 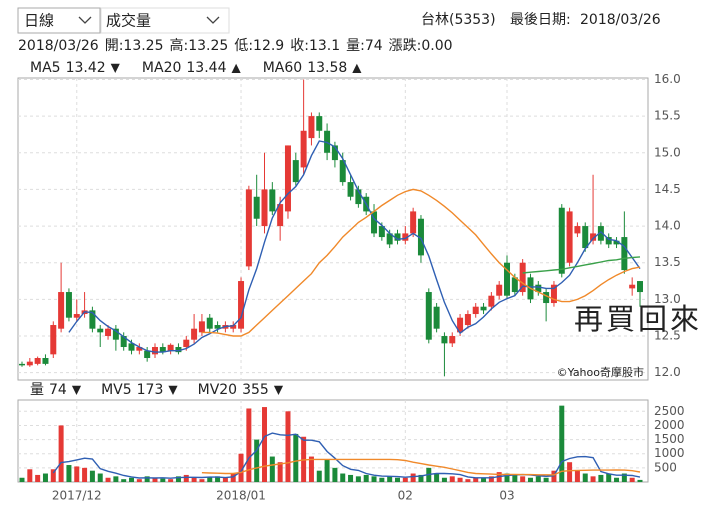 What do you see at coordinates (667, 372) in the screenshot?
I see `y-tick-label: 12.0` at bounding box center [667, 372].